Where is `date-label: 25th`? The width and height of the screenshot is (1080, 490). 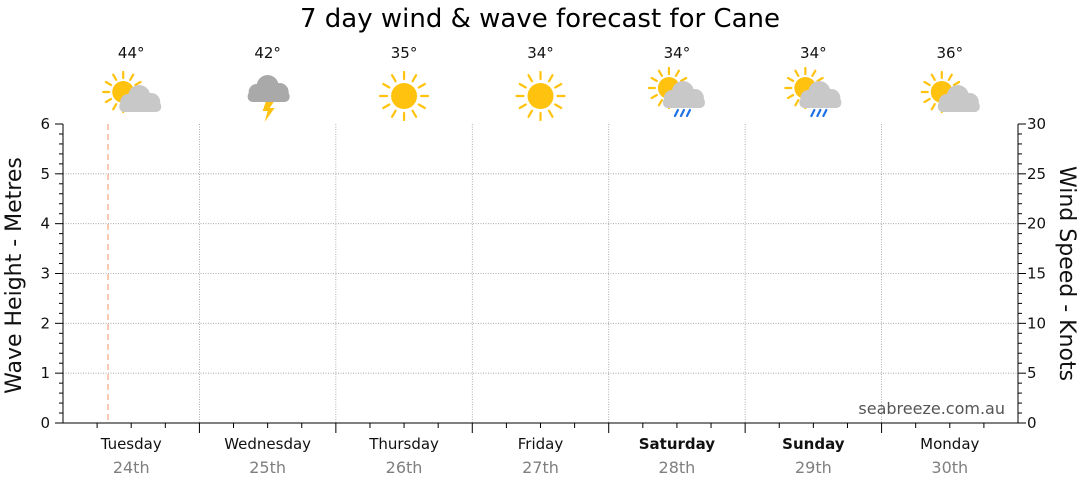
date-label: 25th is located at coordinates (267, 467).